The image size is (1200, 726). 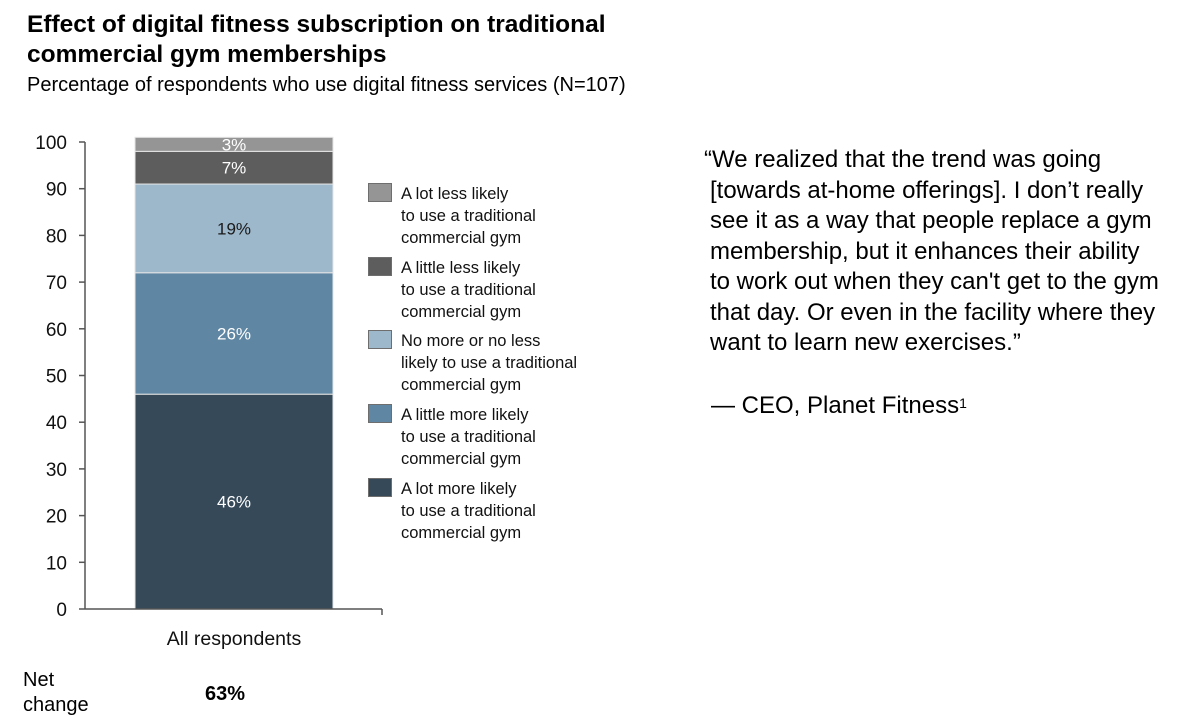 What do you see at coordinates (61, 610) in the screenshot?
I see `y-tick-label: 0` at bounding box center [61, 610].